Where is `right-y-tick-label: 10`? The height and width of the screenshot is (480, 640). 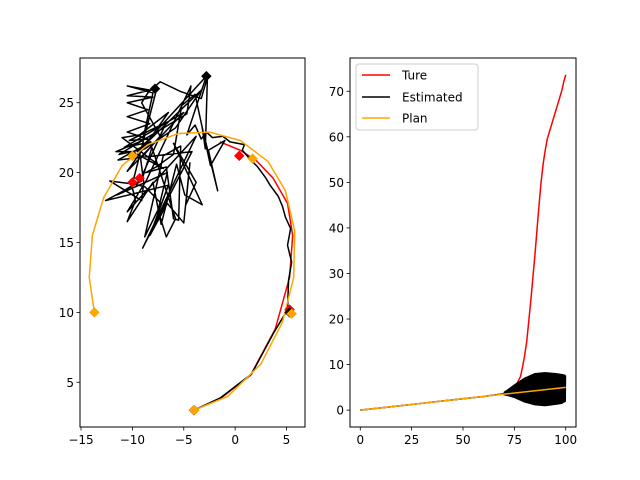
right-y-tick-label: 10 is located at coordinates (336, 365).